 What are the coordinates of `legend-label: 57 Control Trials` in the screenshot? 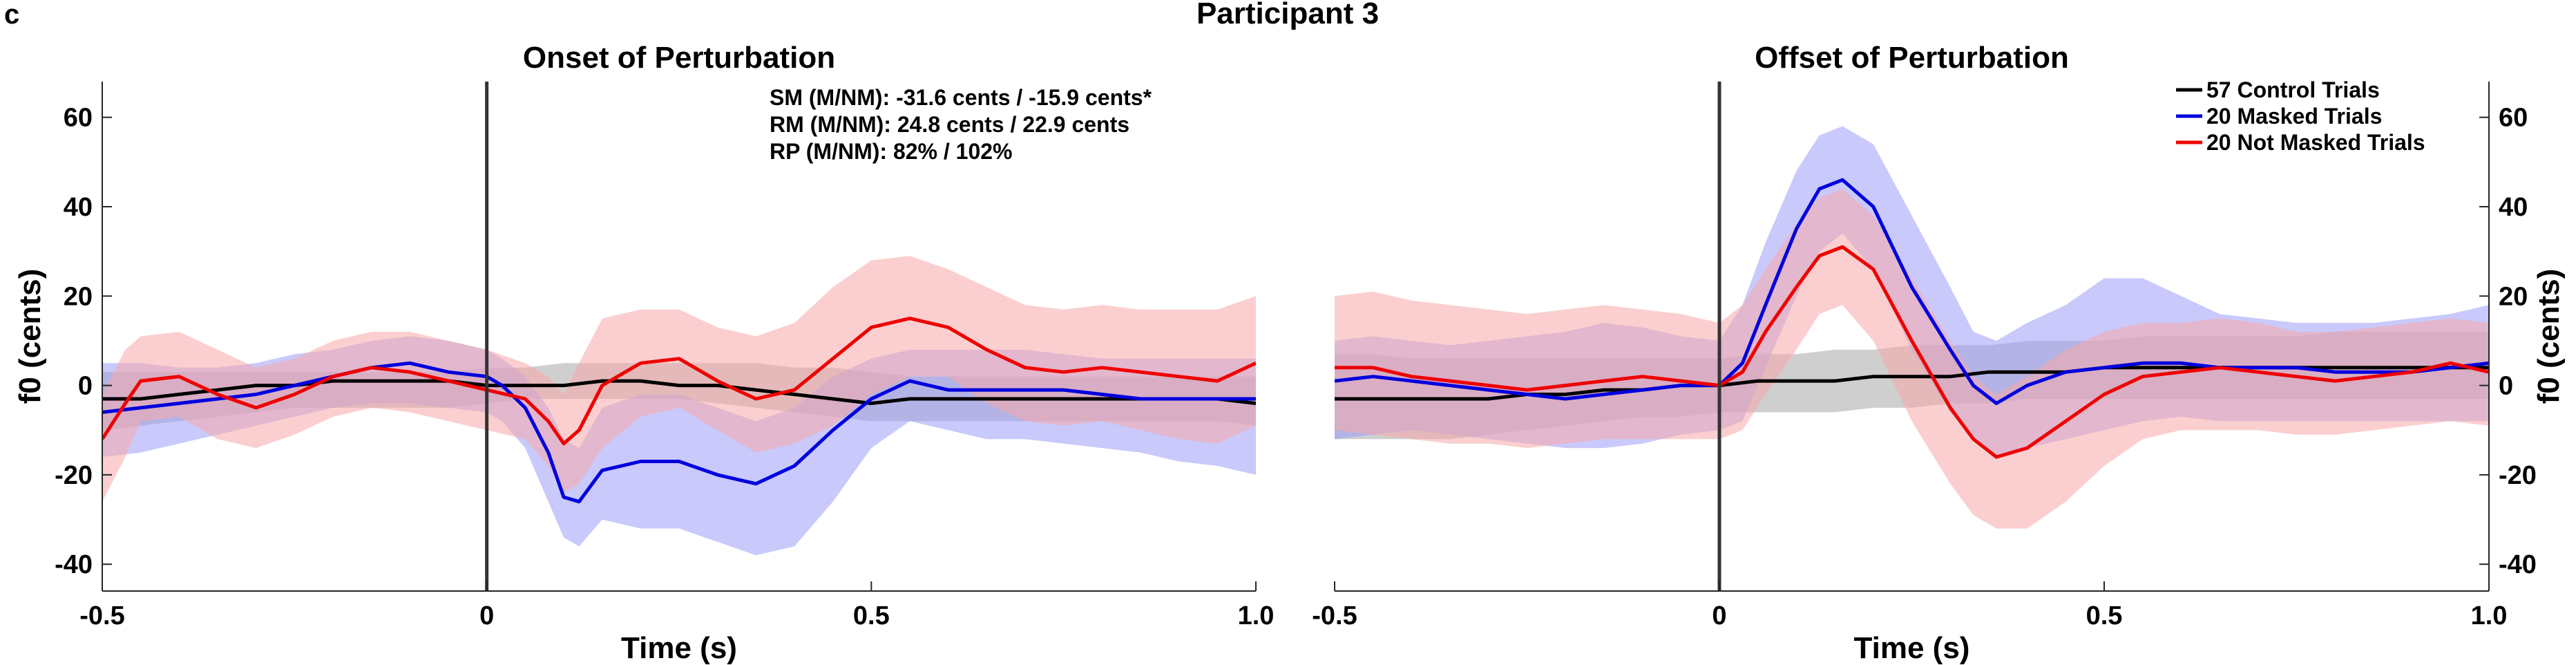 It's located at (2293, 89).